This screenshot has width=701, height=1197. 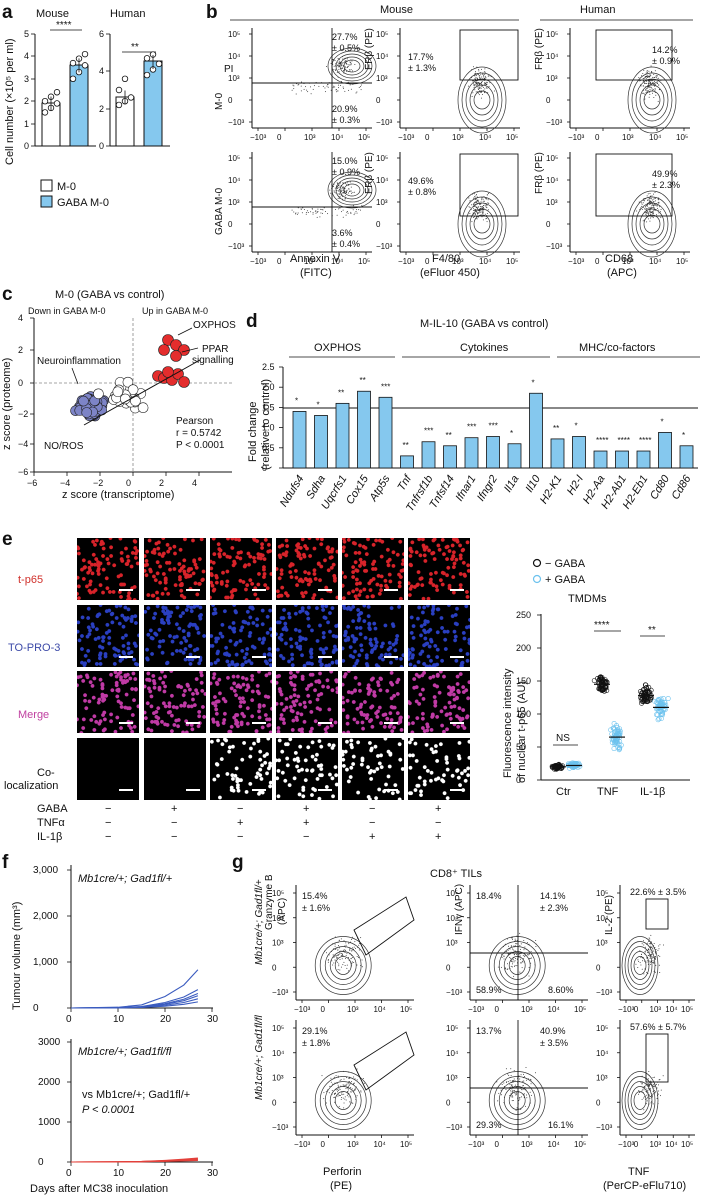 I want to click on panel-b-col1-xunit: (FITC), so click(x=316, y=273).